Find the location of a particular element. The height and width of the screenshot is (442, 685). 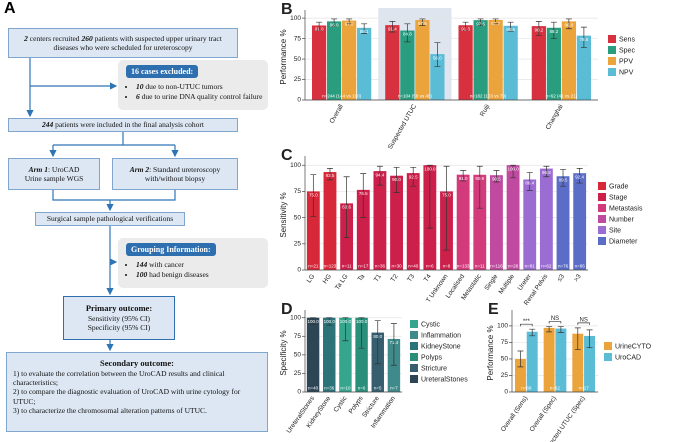

text: due to non-UTUC tumors is located at coordinates (183, 86).